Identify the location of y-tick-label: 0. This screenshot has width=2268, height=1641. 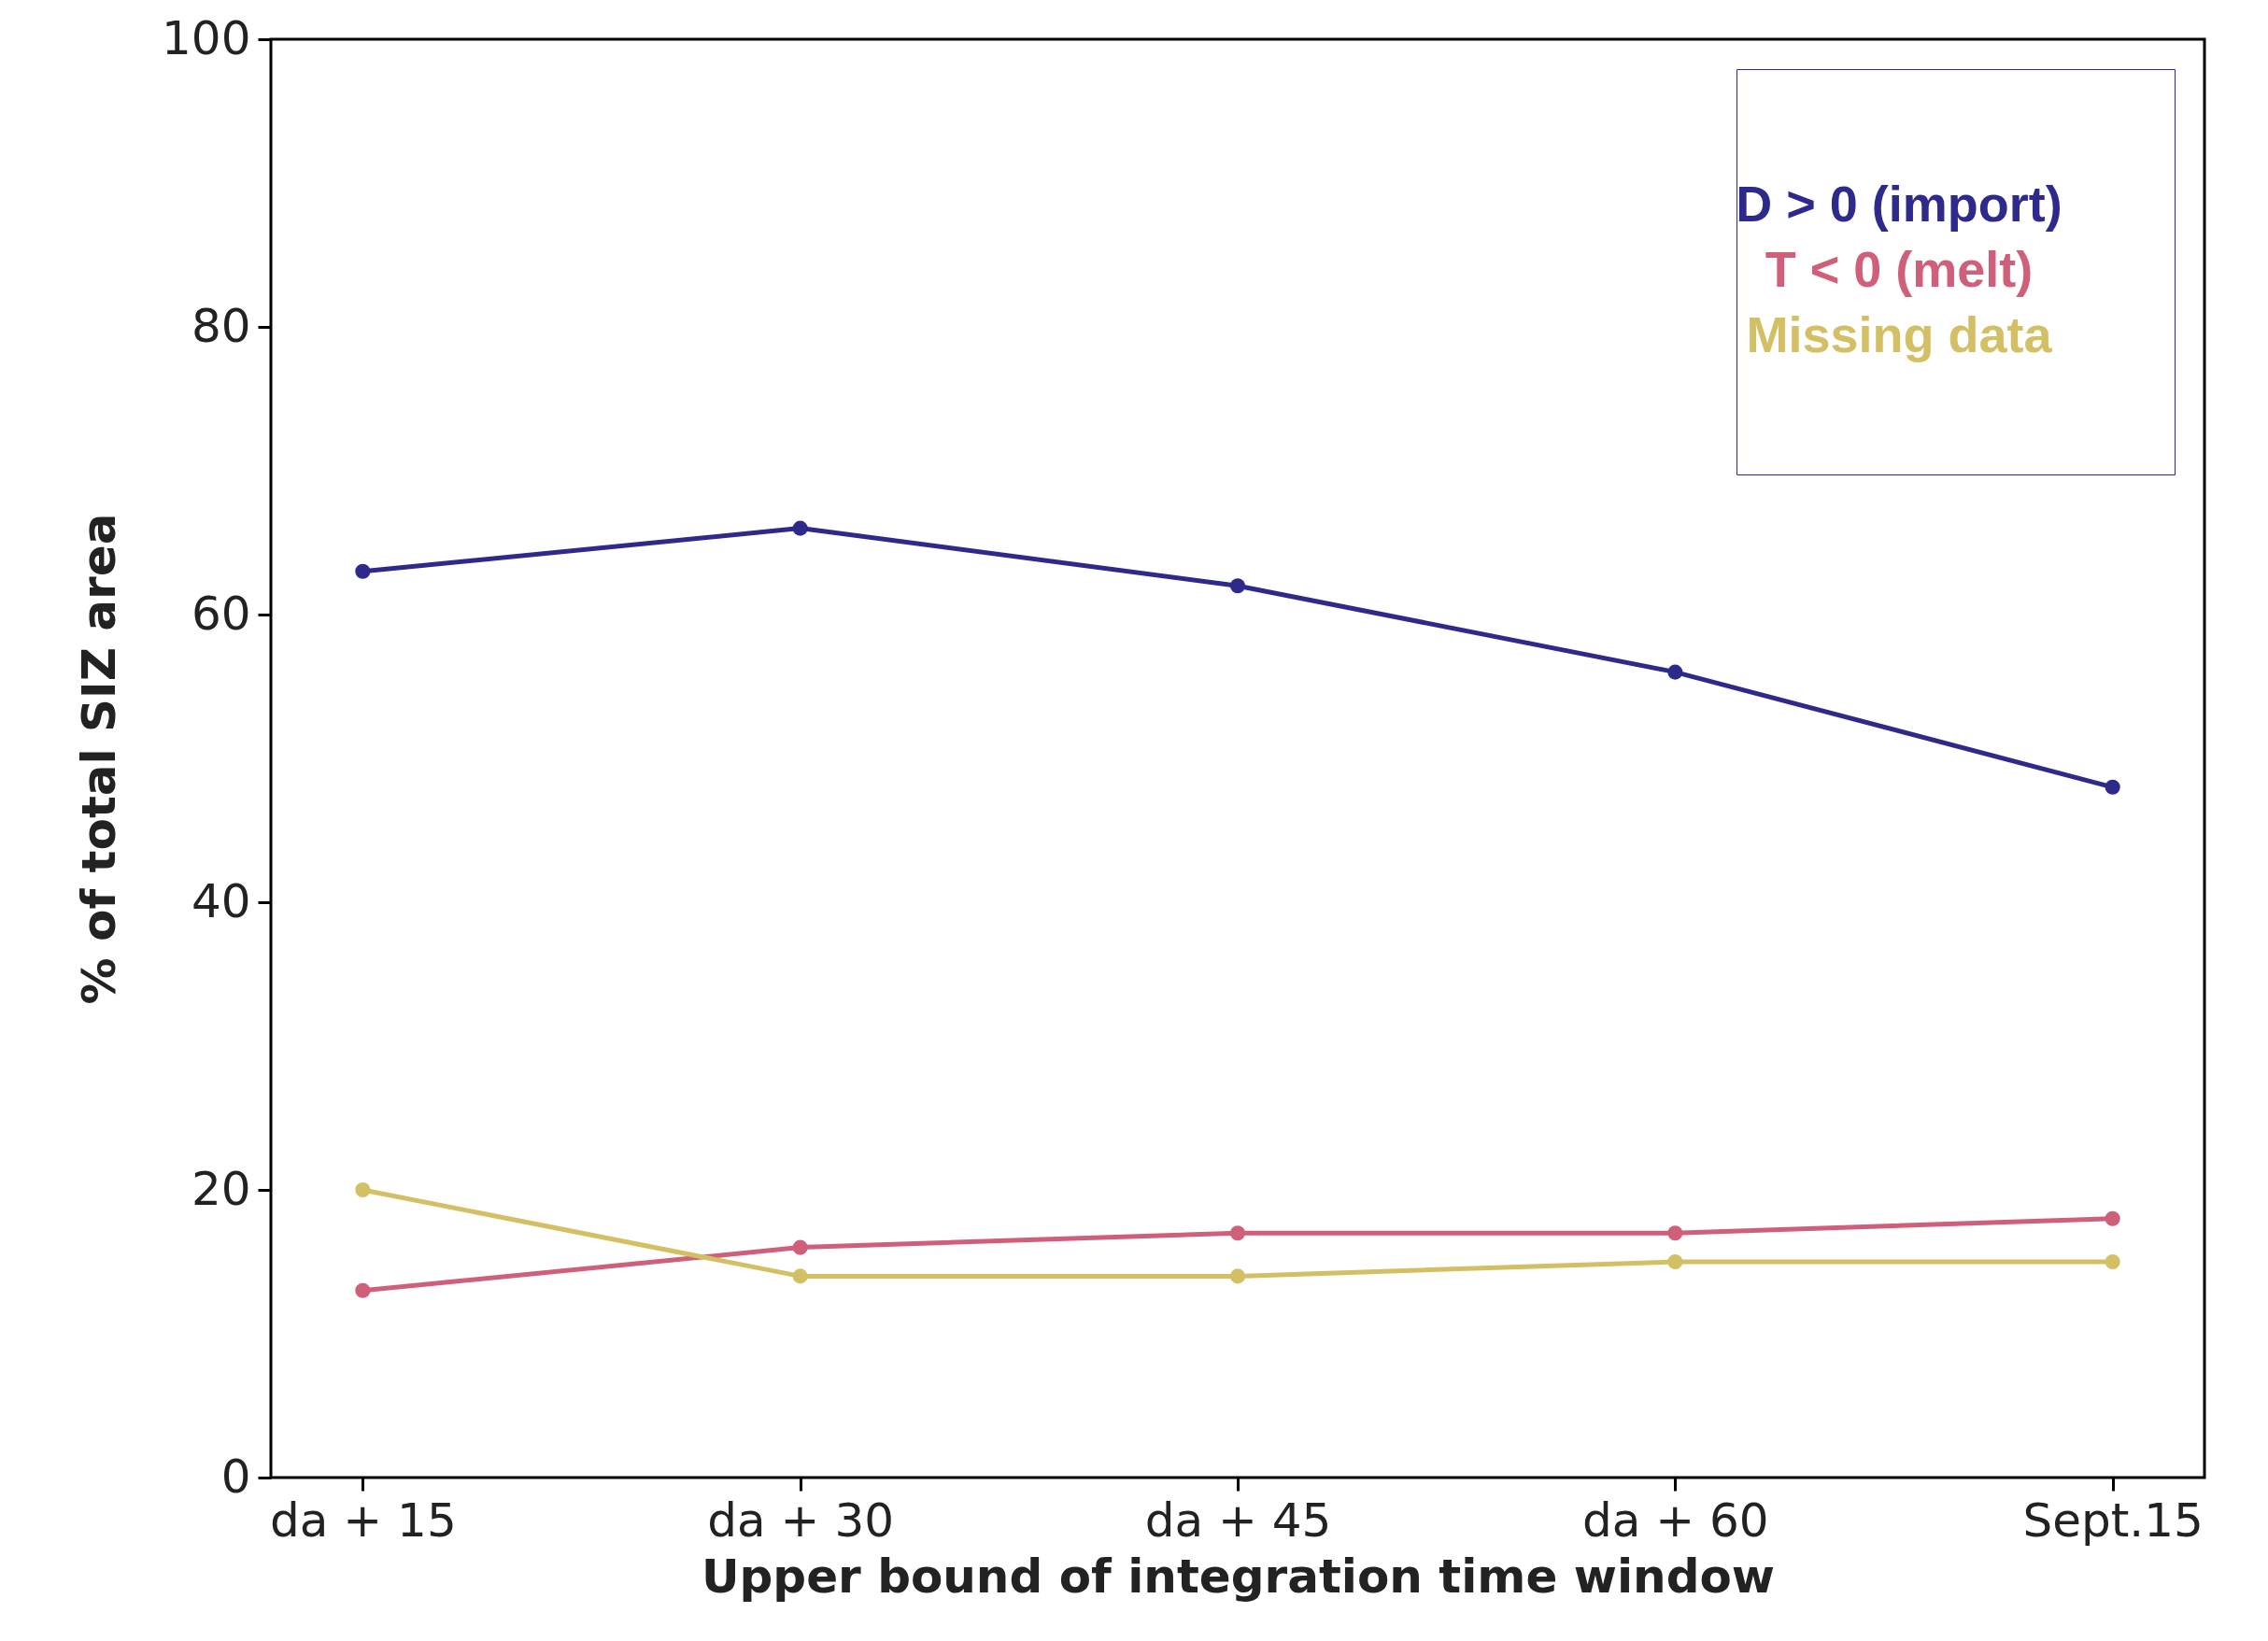
(235, 1476).